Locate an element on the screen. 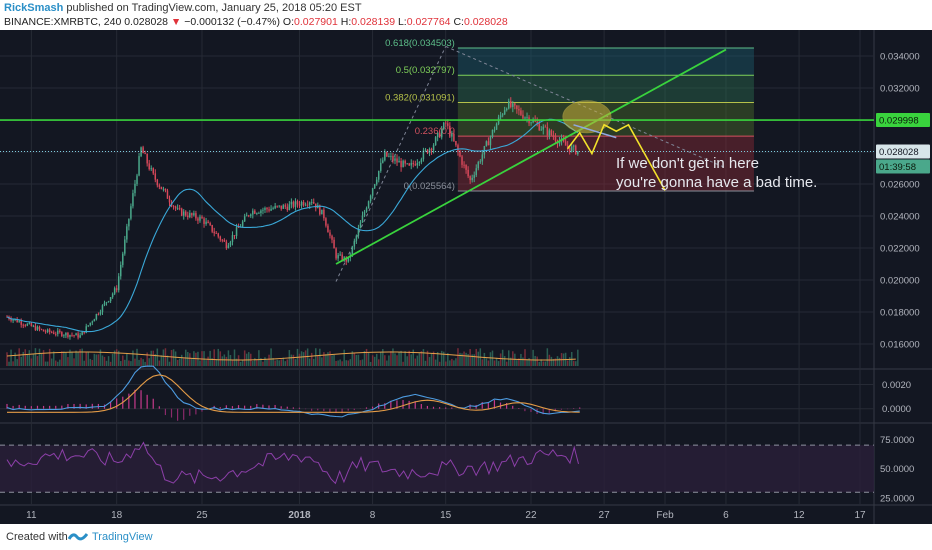  projection-path is located at coordinates (616, 157).